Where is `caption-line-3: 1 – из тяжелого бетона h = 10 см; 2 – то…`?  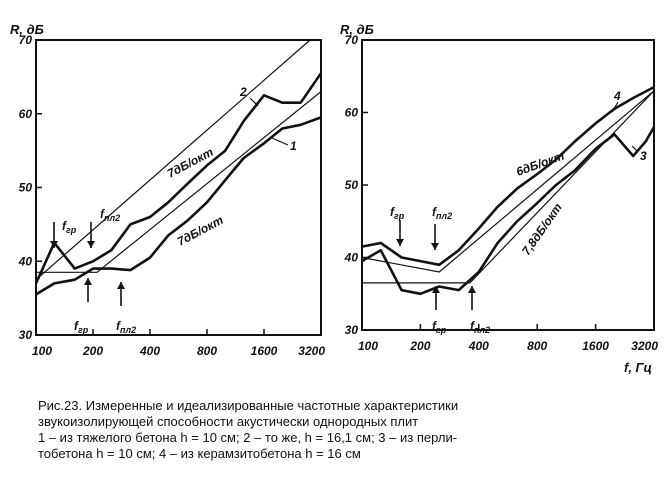
caption-line-3: 1 – из тяжелого бетона h = 10 см; 2 – то… is located at coordinates (248, 437).